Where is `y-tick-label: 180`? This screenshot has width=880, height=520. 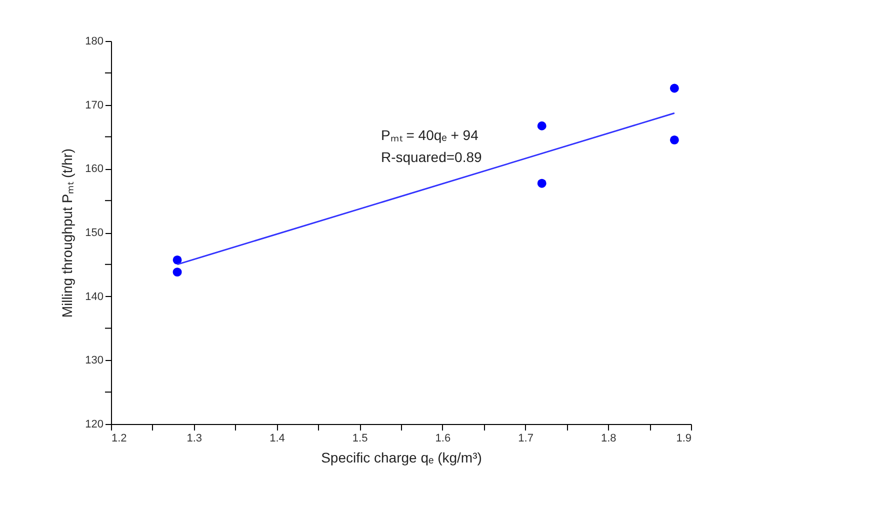
y-tick-label: 180 is located at coordinates (94, 42).